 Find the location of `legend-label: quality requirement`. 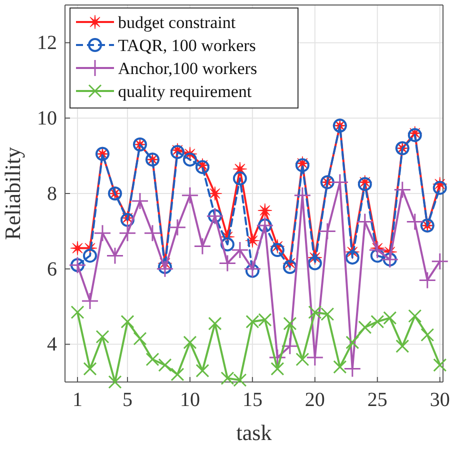

legend-label: quality requirement is located at coordinates (185, 91).